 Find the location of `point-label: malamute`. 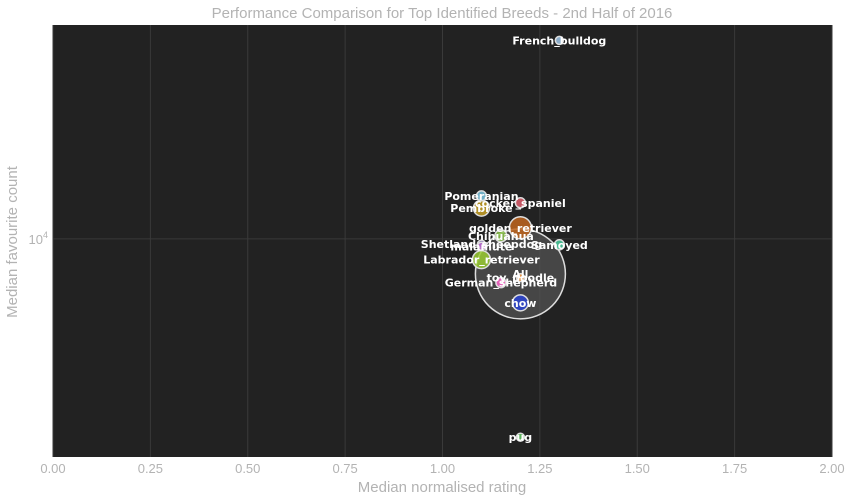

point-label: malamute is located at coordinates (481, 246).